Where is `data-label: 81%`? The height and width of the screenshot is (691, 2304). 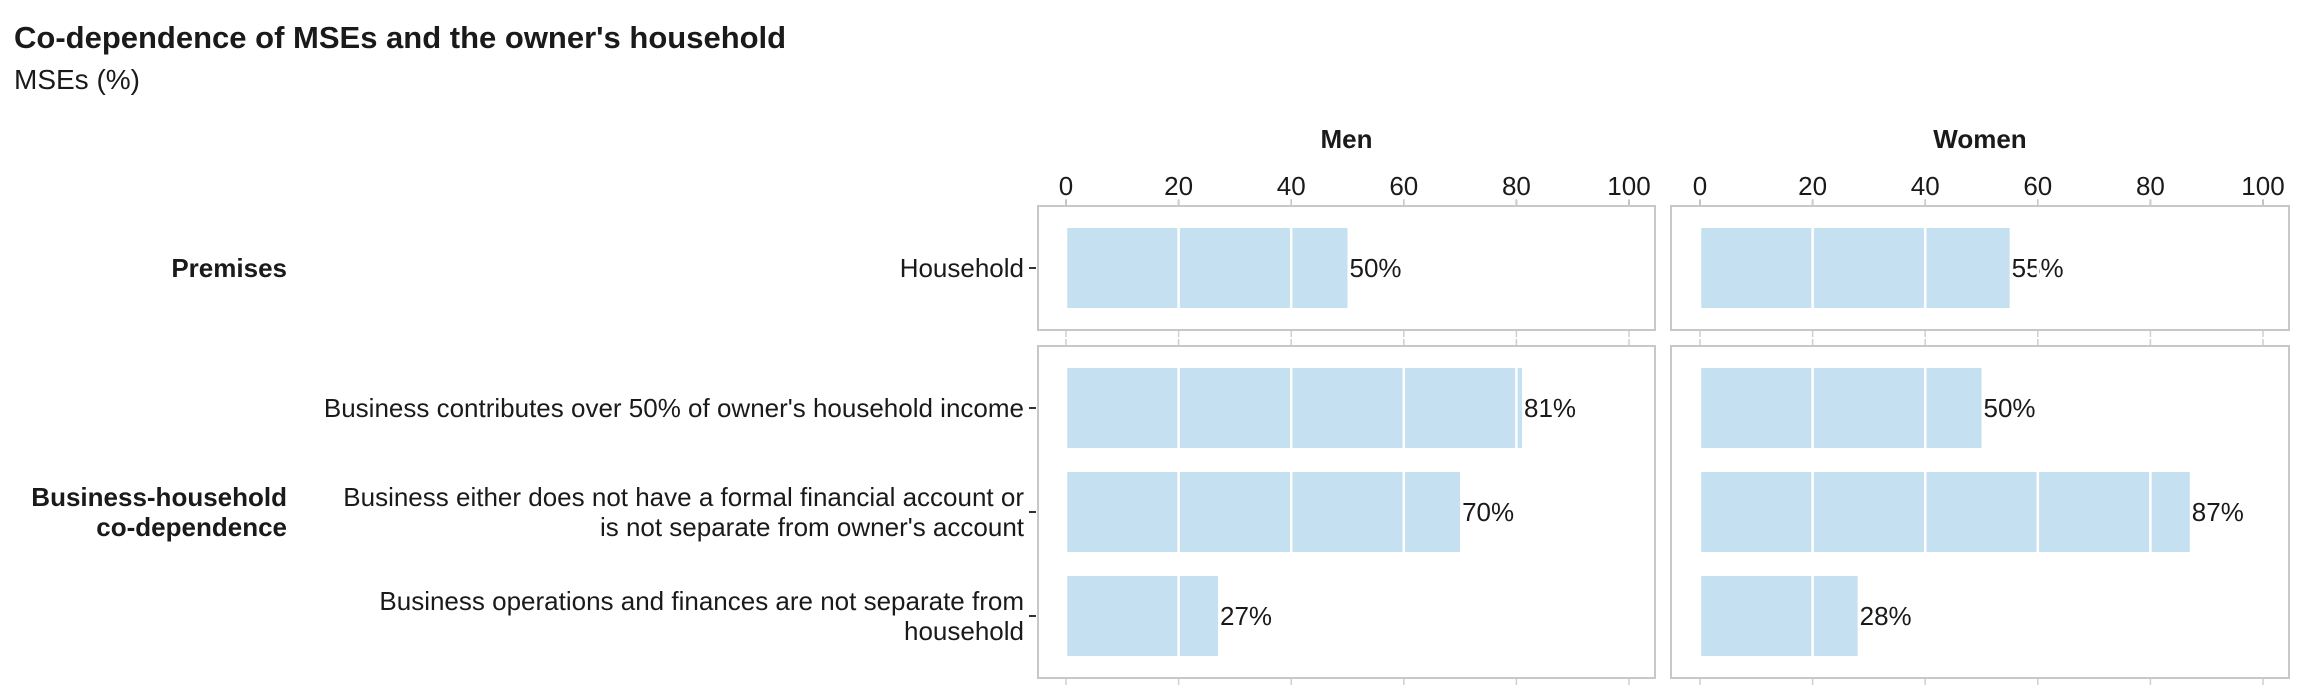
data-label: 81% is located at coordinates (1550, 408).